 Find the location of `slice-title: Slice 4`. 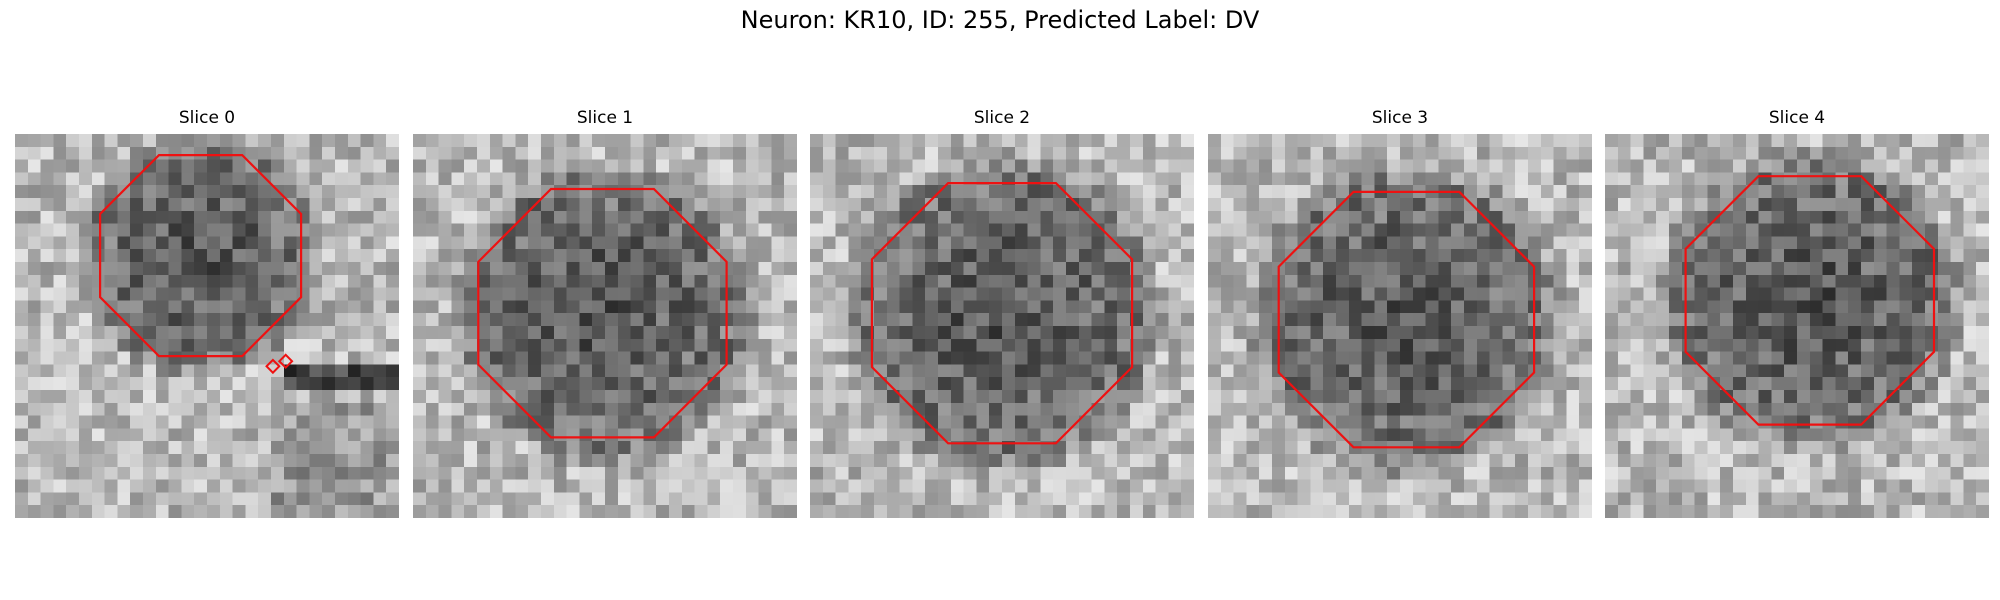

slice-title: Slice 4 is located at coordinates (1797, 118).